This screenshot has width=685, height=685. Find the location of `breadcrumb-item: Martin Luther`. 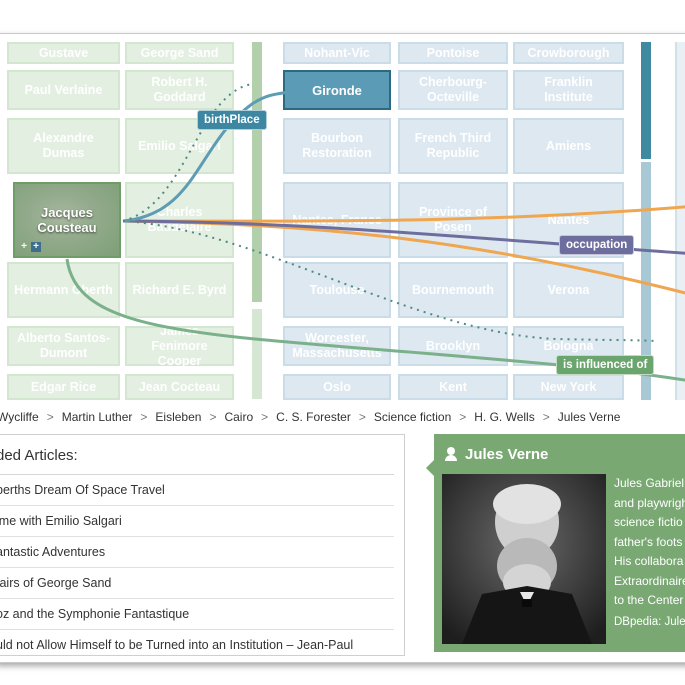

breadcrumb-item: Martin Luther is located at coordinates (97, 417).